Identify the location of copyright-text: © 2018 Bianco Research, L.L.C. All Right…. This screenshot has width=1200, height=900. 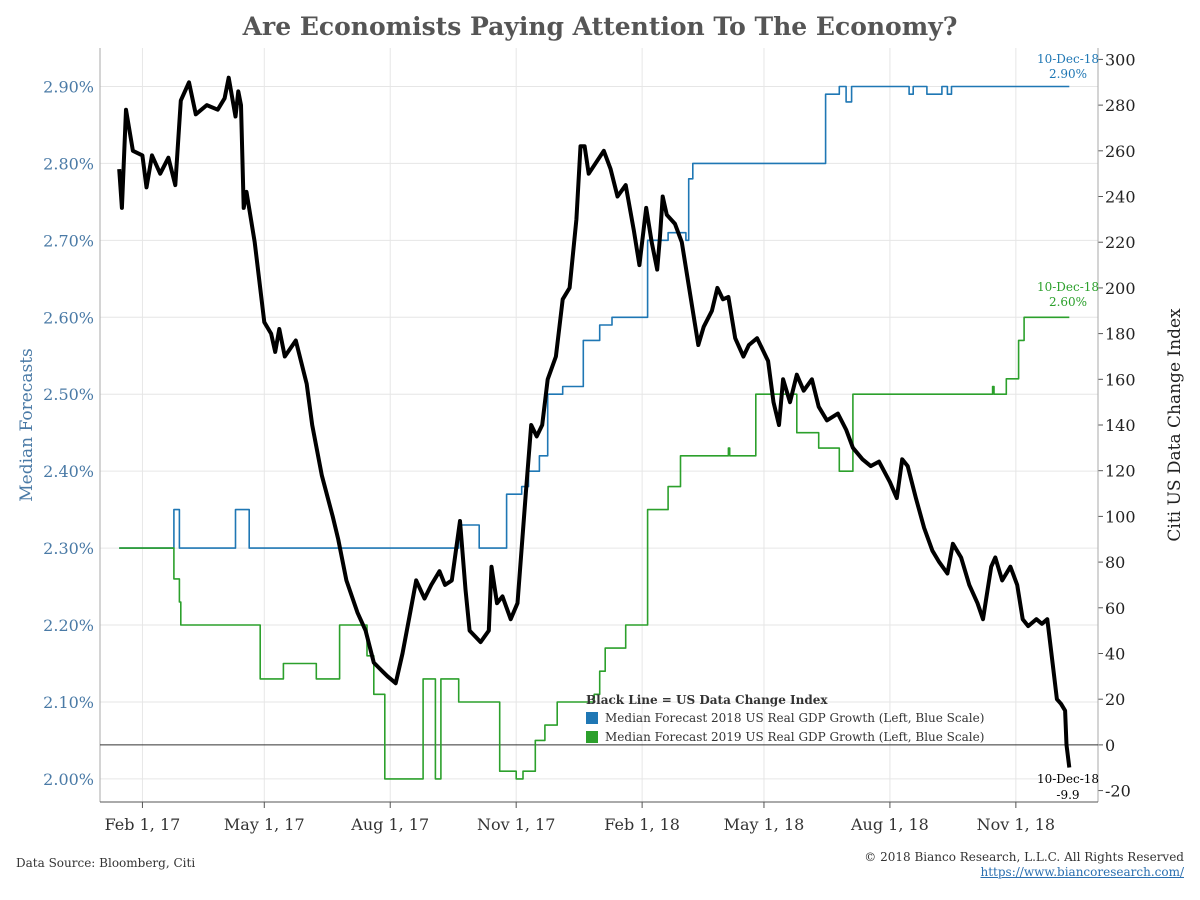
(1024, 857).